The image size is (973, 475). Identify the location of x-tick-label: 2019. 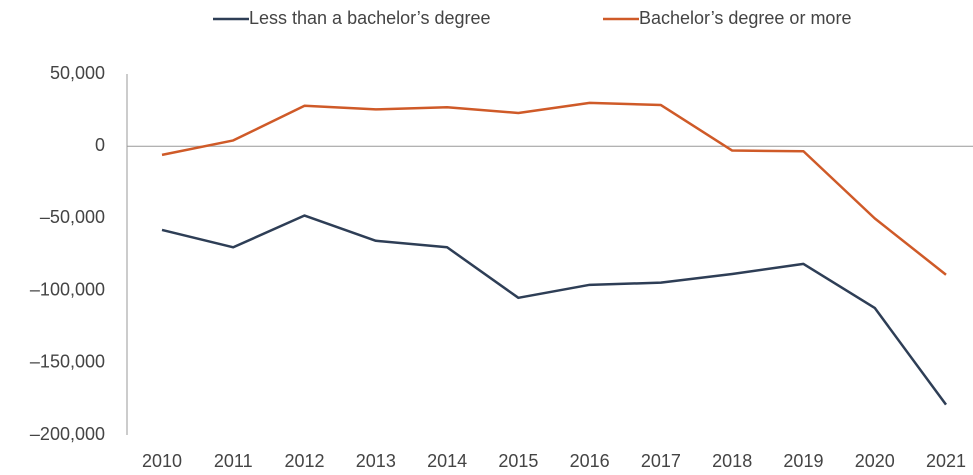
(803, 461).